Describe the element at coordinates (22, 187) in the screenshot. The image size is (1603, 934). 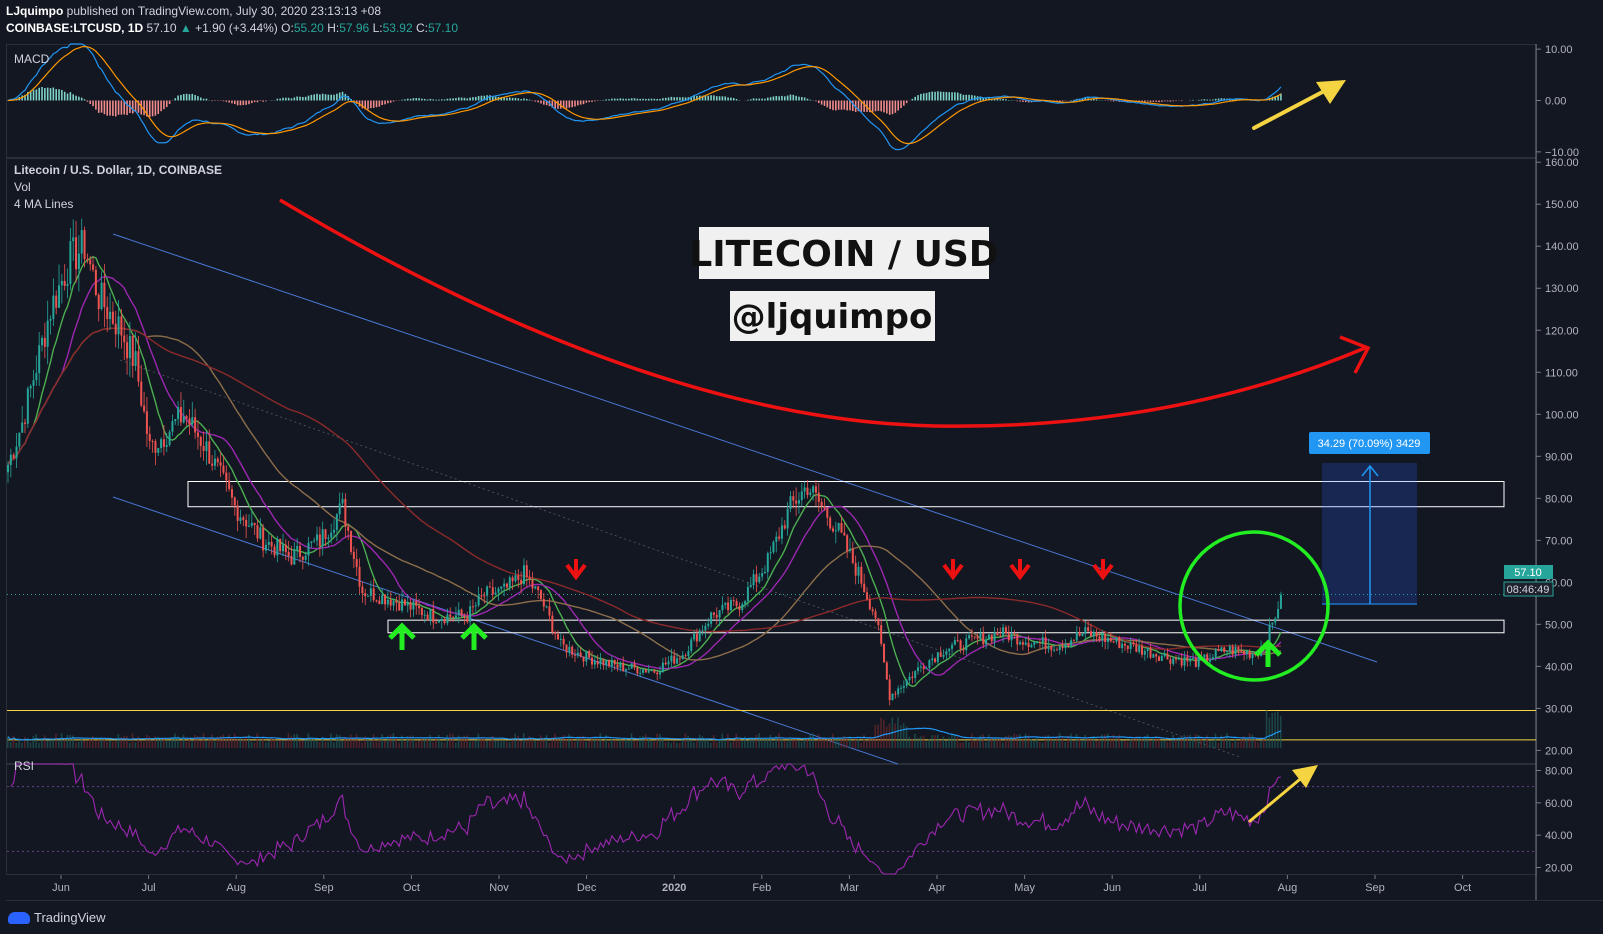
I see `vol-label: Vol` at that location.